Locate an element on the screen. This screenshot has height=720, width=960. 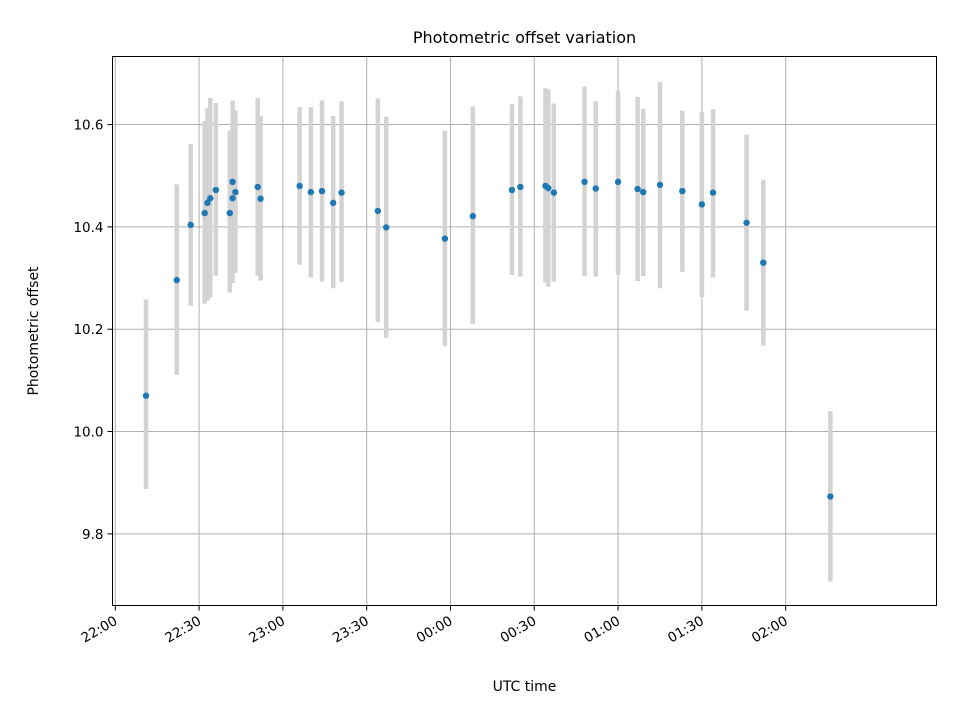
x-tick-label: 23:30 is located at coordinates (351, 629).